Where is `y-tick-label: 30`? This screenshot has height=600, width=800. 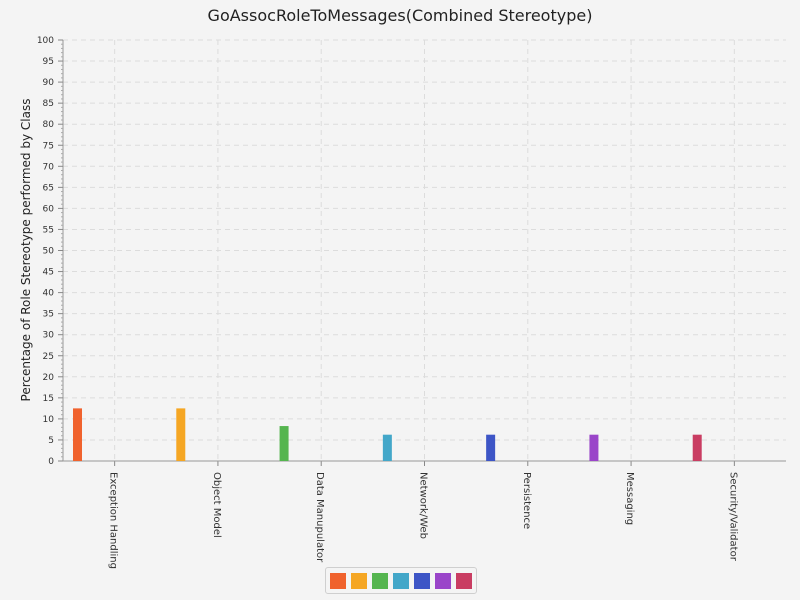 y-tick-label: 30 is located at coordinates (49, 336).